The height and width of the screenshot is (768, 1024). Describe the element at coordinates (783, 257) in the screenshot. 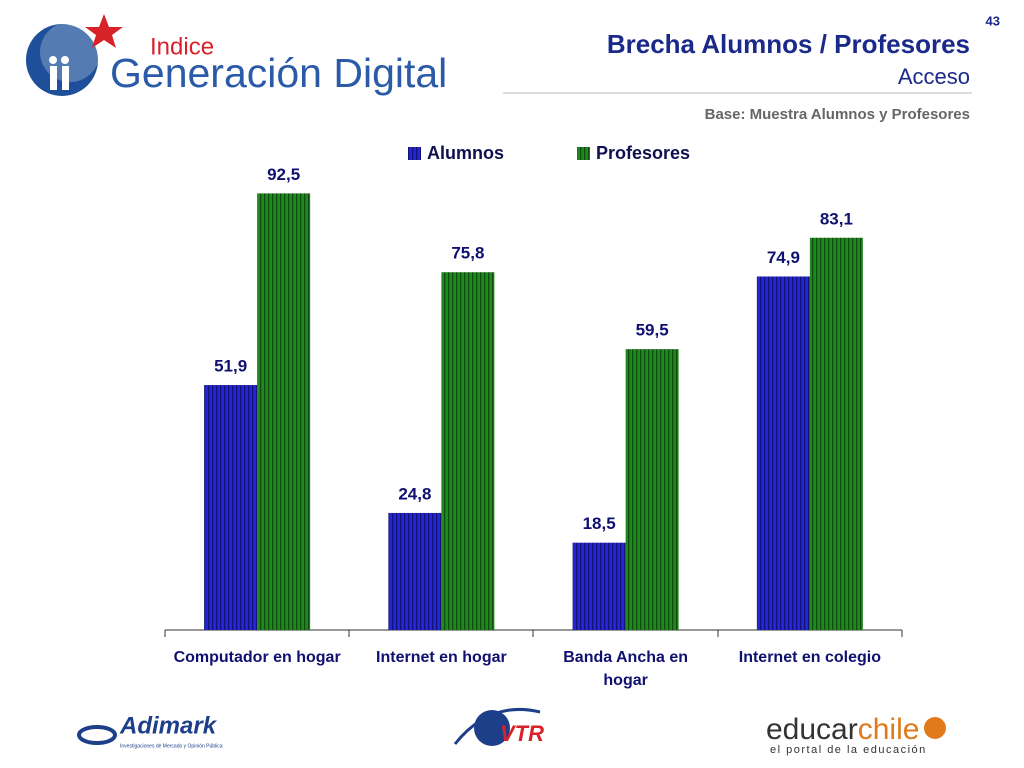

I see `data-label: 74,9` at that location.